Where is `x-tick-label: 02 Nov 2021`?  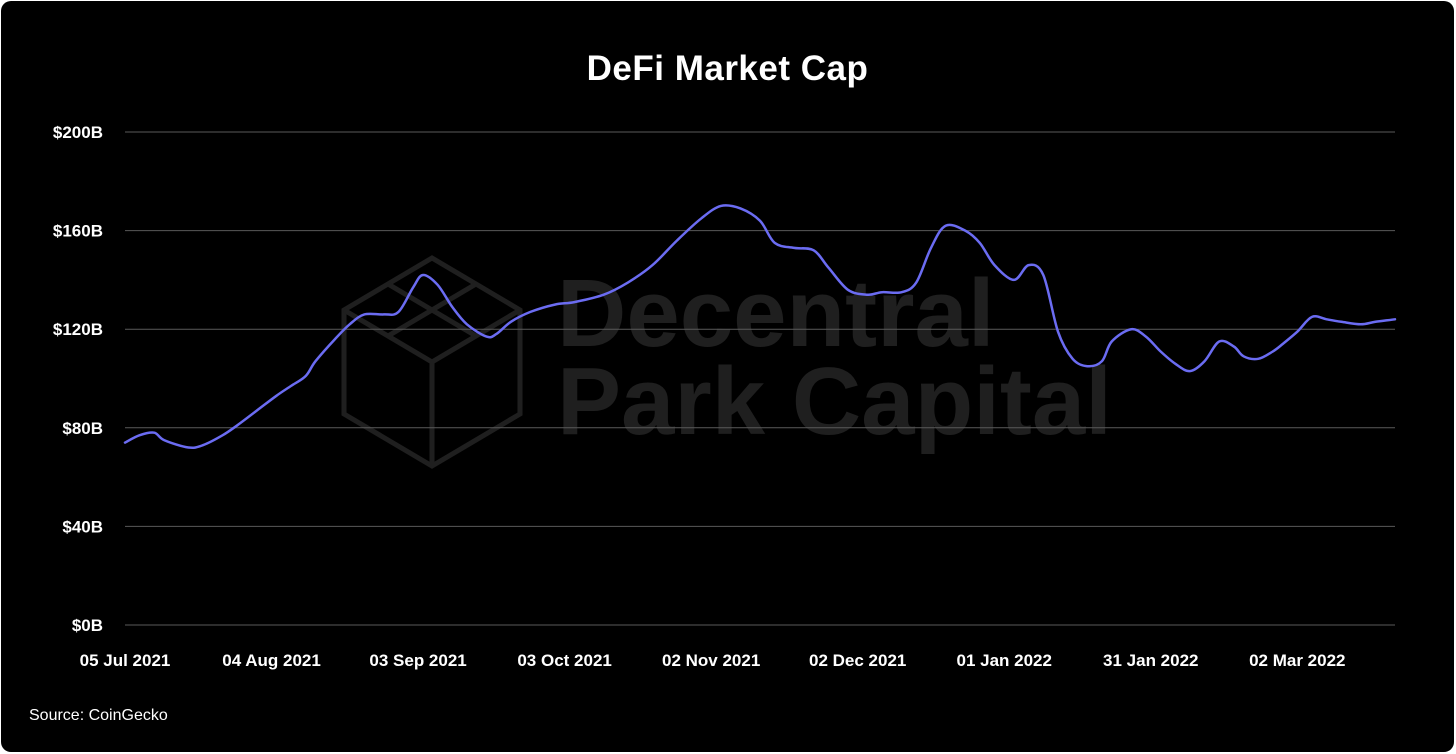
x-tick-label: 02 Nov 2021 is located at coordinates (711, 660).